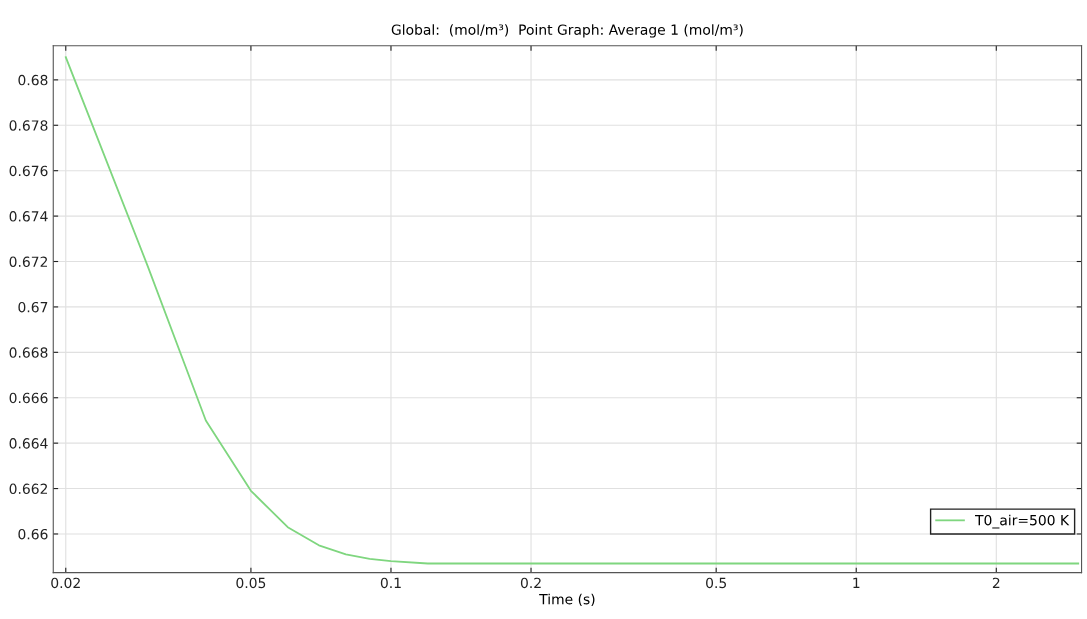 The height and width of the screenshot is (619, 1087). What do you see at coordinates (567, 600) in the screenshot?
I see `x-axis-title: Time (s)` at bounding box center [567, 600].